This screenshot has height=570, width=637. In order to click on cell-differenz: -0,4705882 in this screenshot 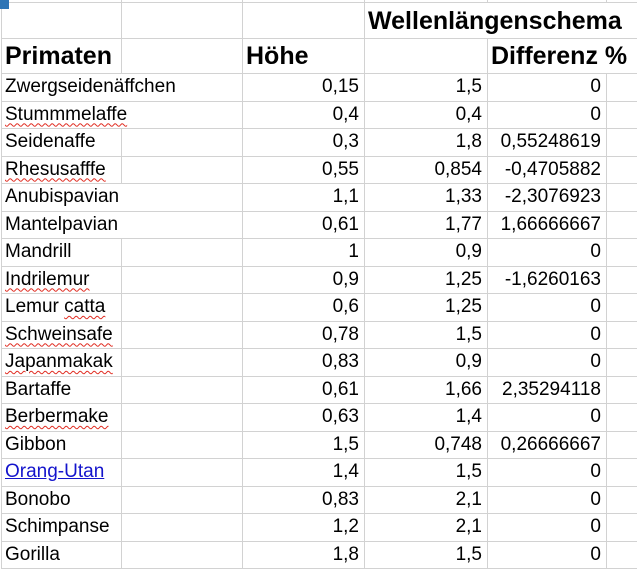, I will do `click(547, 170)`.